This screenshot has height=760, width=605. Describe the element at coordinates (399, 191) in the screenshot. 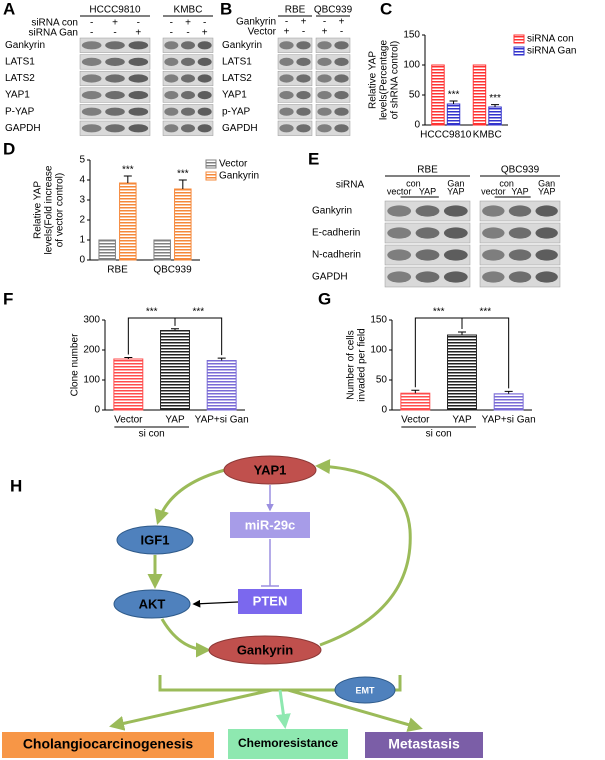

I see `treatment-label: vector` at that location.